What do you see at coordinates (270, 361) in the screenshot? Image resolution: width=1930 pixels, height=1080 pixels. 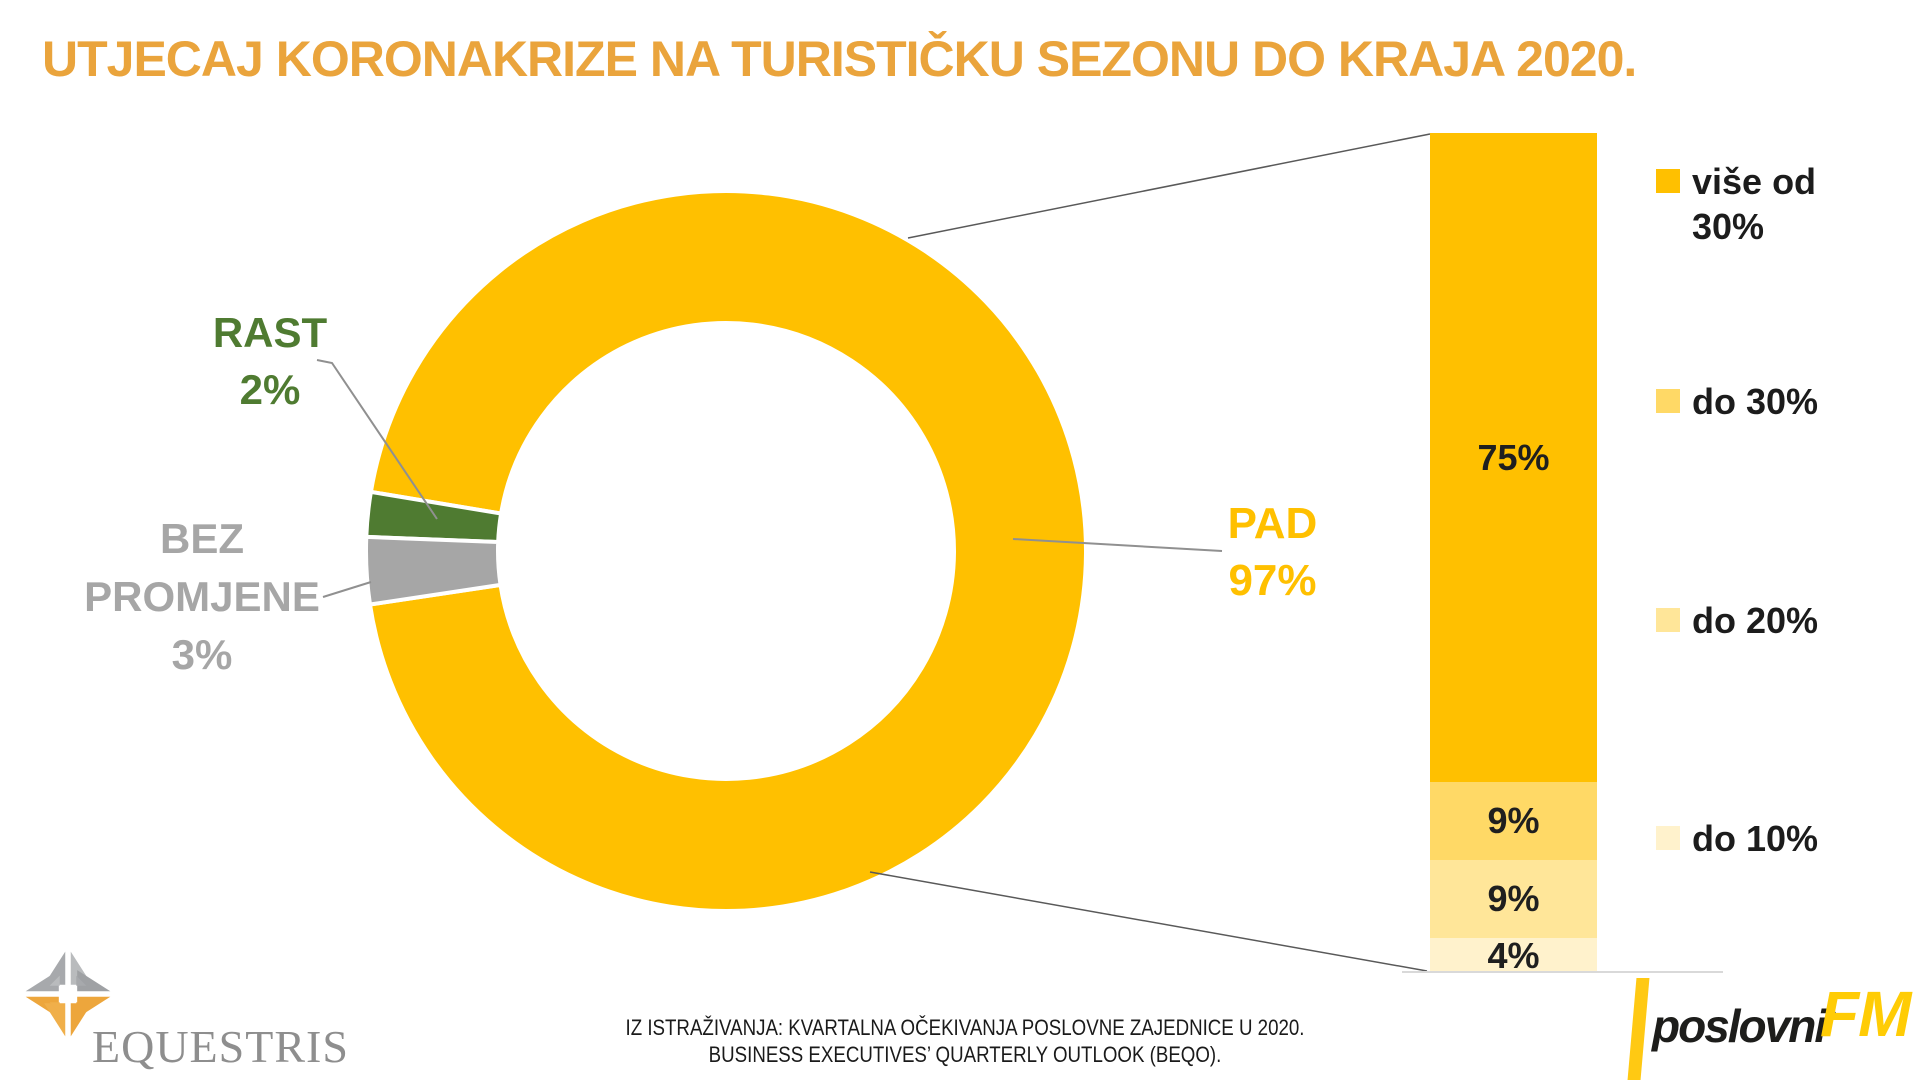 I see `donut-label-rast: RAST 2%` at bounding box center [270, 361].